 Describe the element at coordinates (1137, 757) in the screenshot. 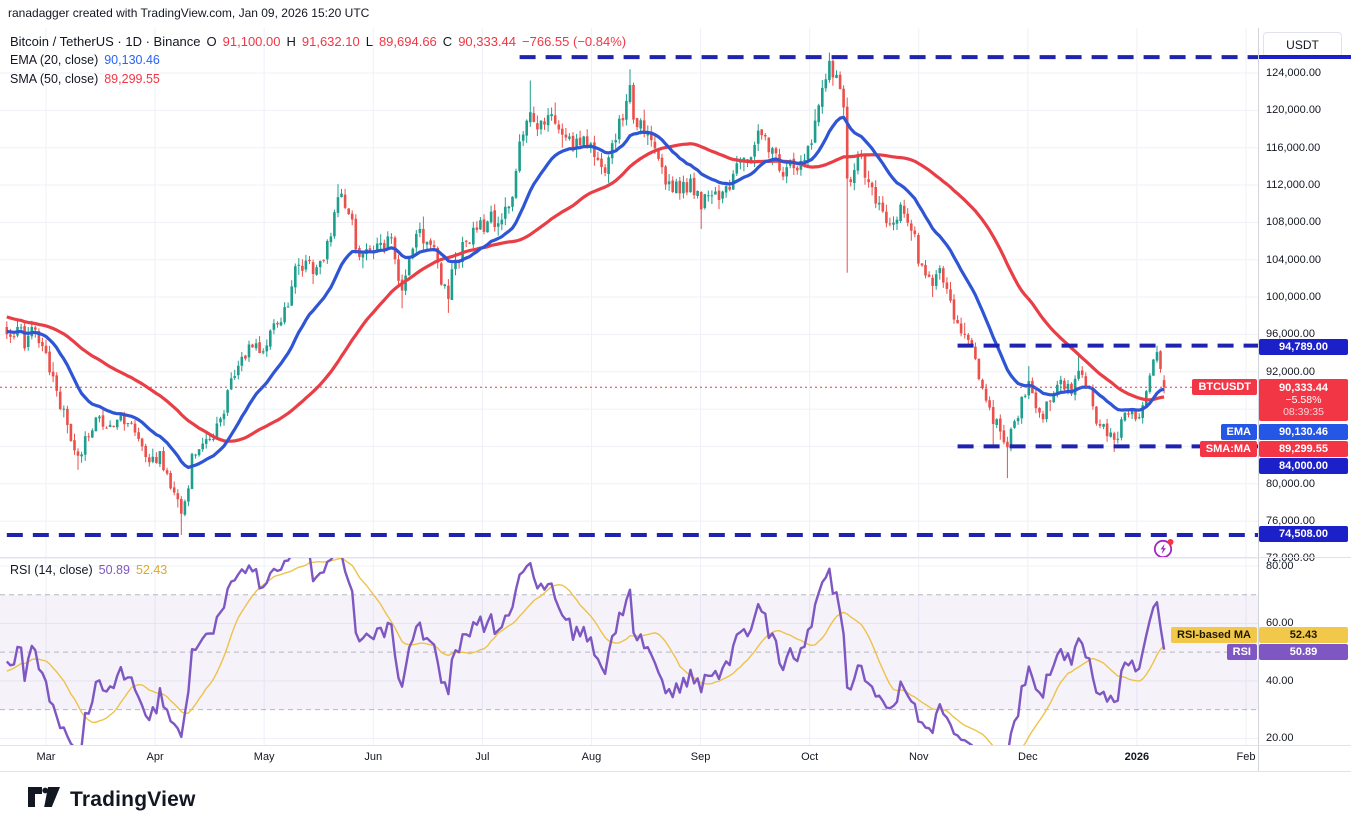

I see `time-axis-month-label: 2026` at that location.